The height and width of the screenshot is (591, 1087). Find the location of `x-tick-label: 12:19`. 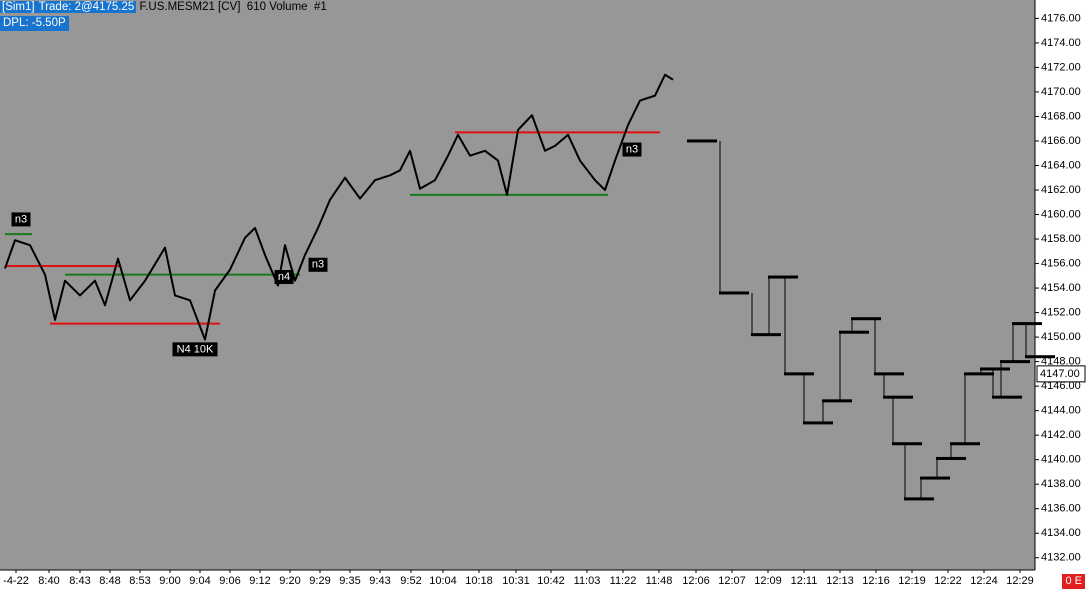

x-tick-label: 12:19 is located at coordinates (912, 581).